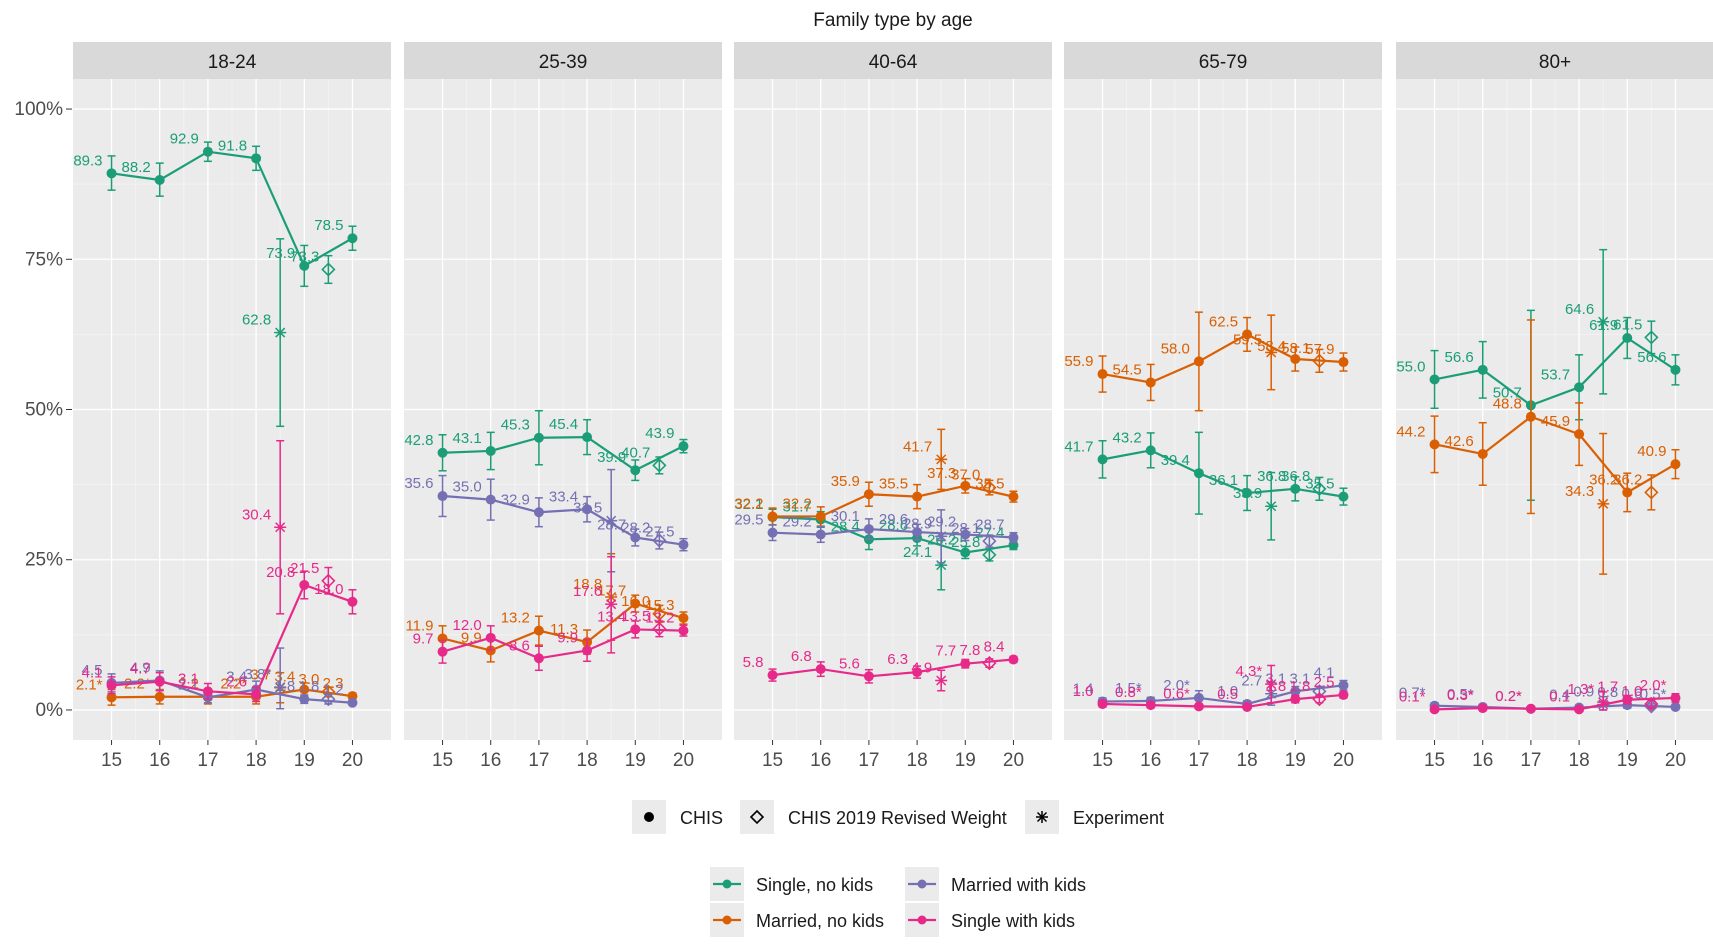 The image size is (1713, 950). Describe the element at coordinates (50, 710) in the screenshot. I see `y-tick-label: 0%` at that location.